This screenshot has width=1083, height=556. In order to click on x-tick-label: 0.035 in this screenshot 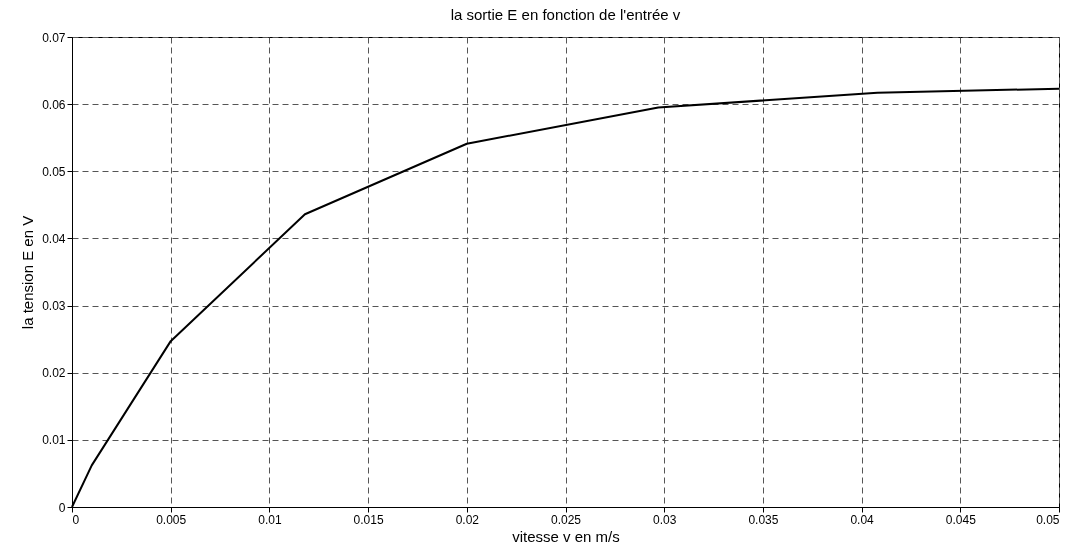, I will do `click(763, 519)`.